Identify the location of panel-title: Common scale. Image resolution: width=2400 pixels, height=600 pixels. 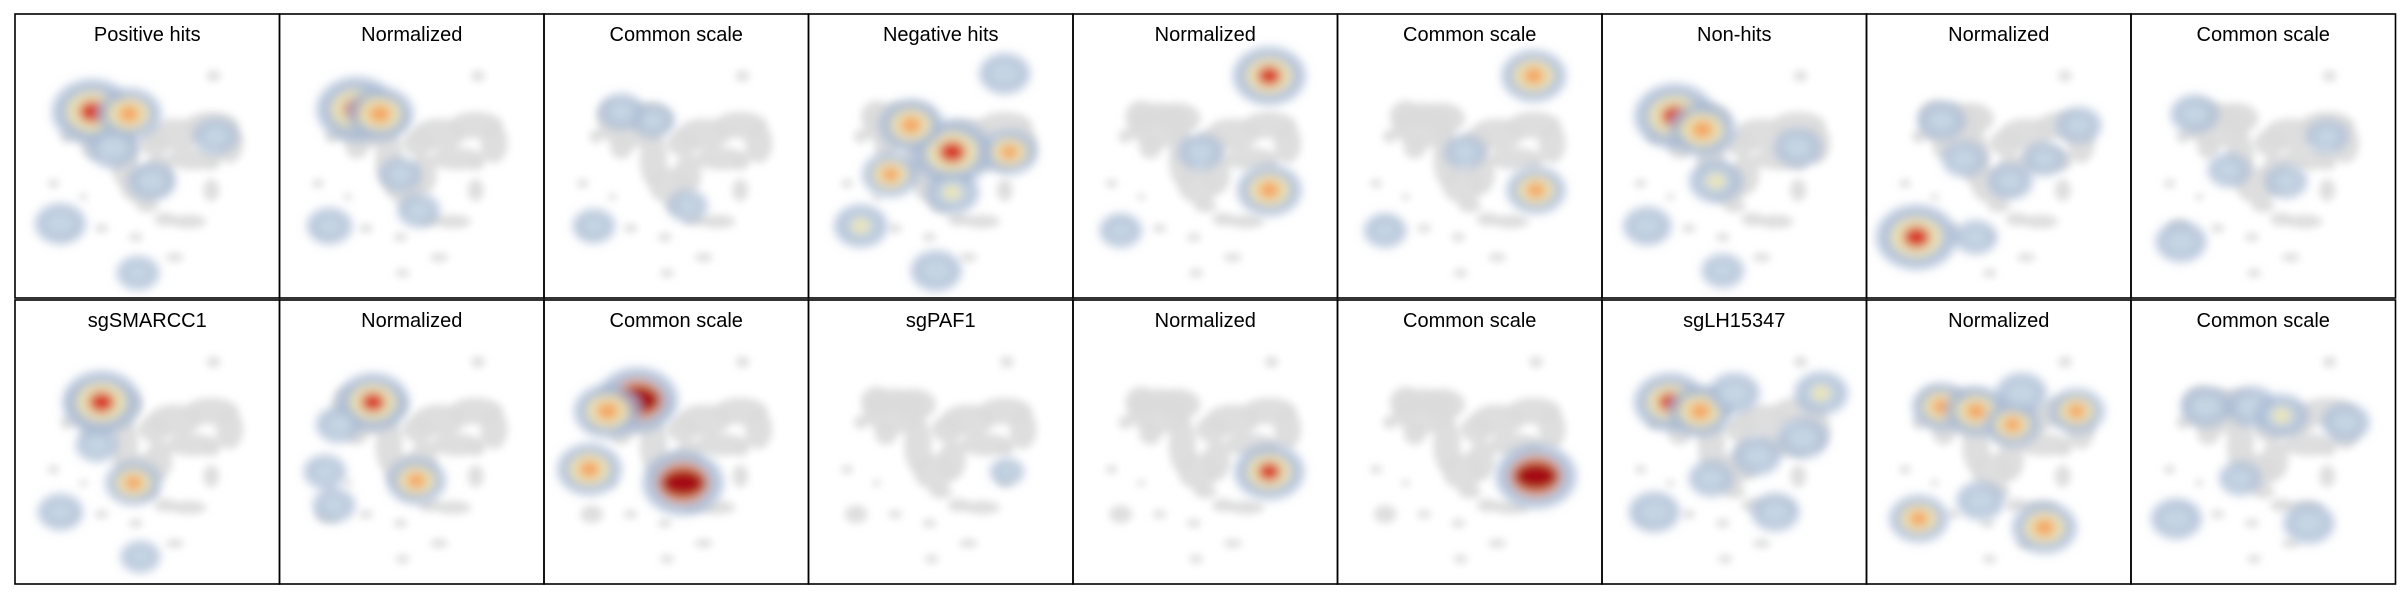
(1469, 321).